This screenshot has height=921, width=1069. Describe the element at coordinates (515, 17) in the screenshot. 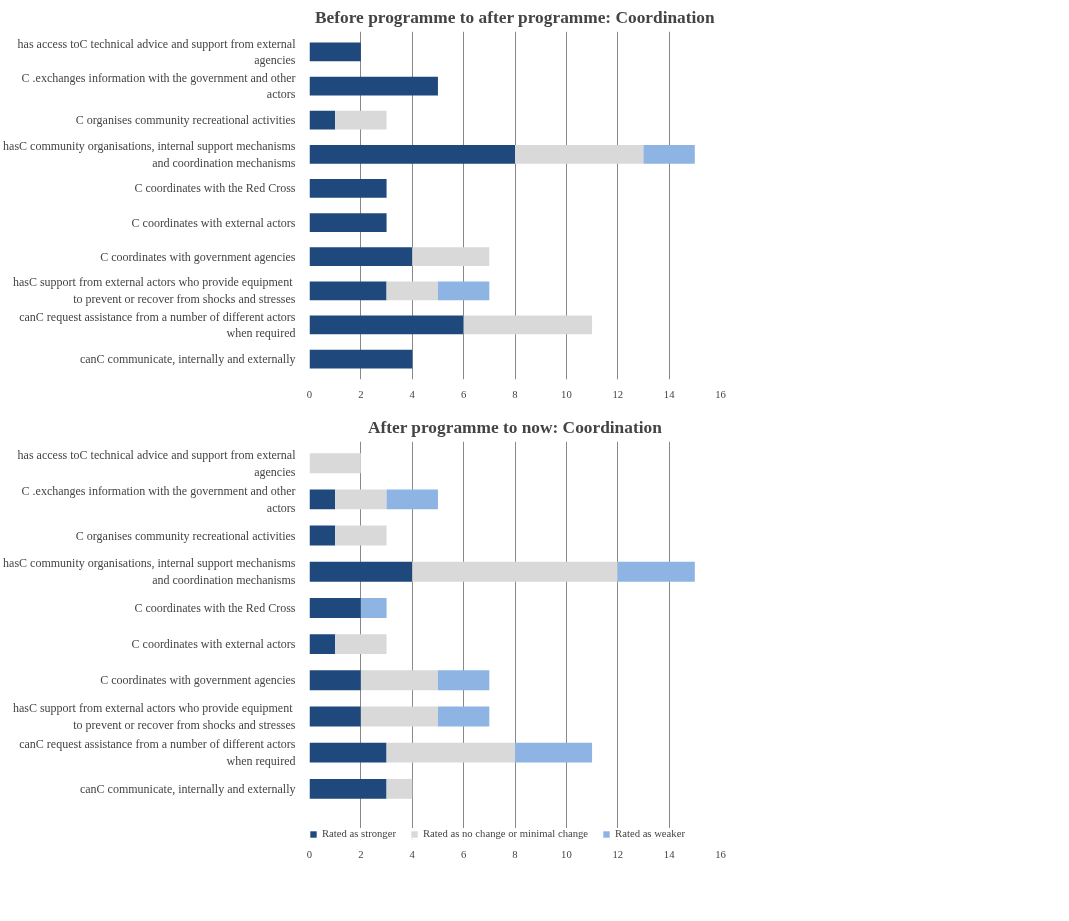

I see `chart-title: Before programme to after programme: Coordination` at that location.